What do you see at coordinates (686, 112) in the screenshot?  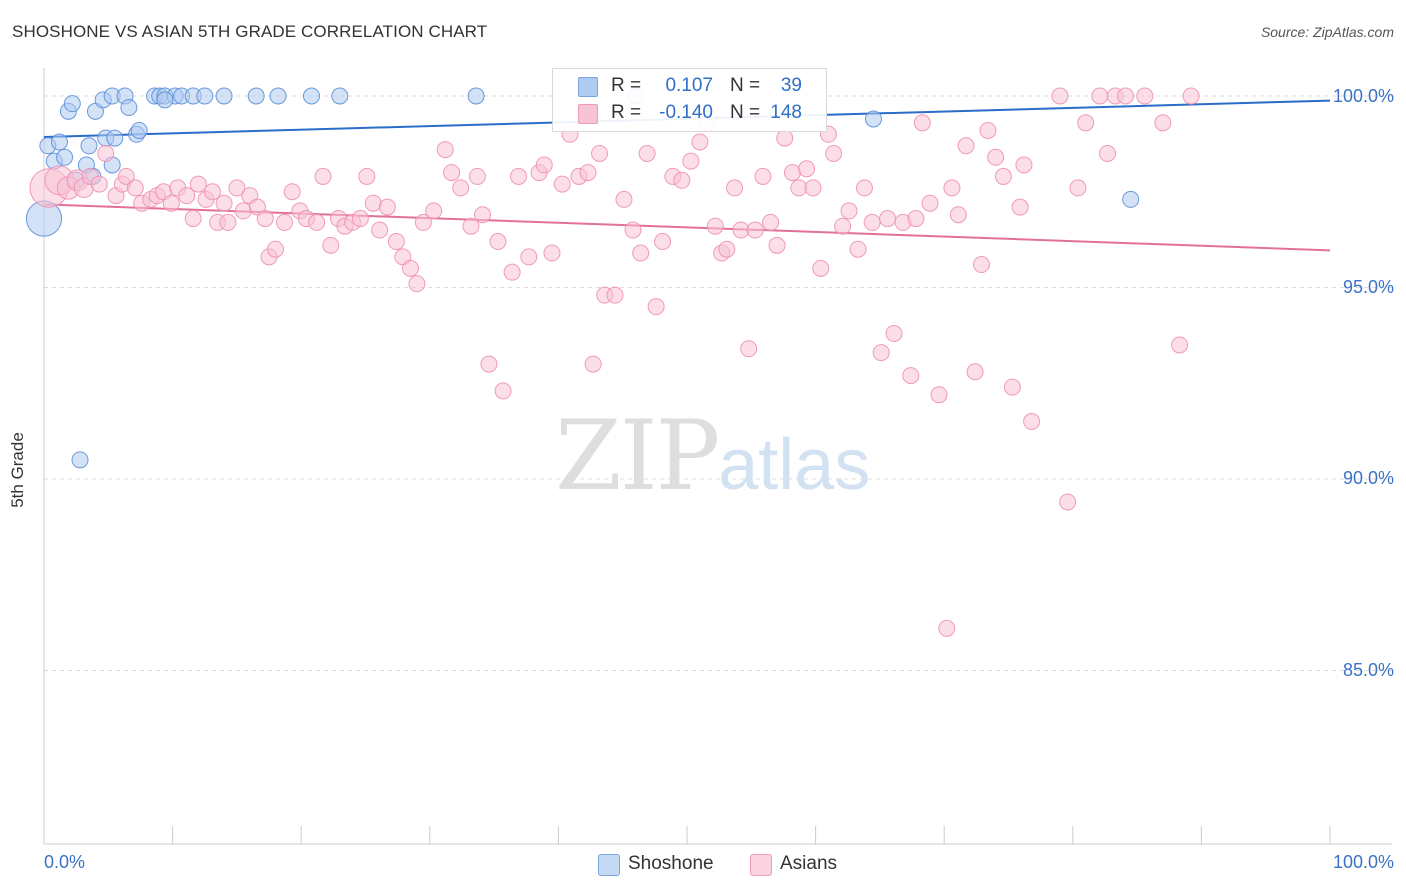 I see `r-value: -0.140` at bounding box center [686, 112].